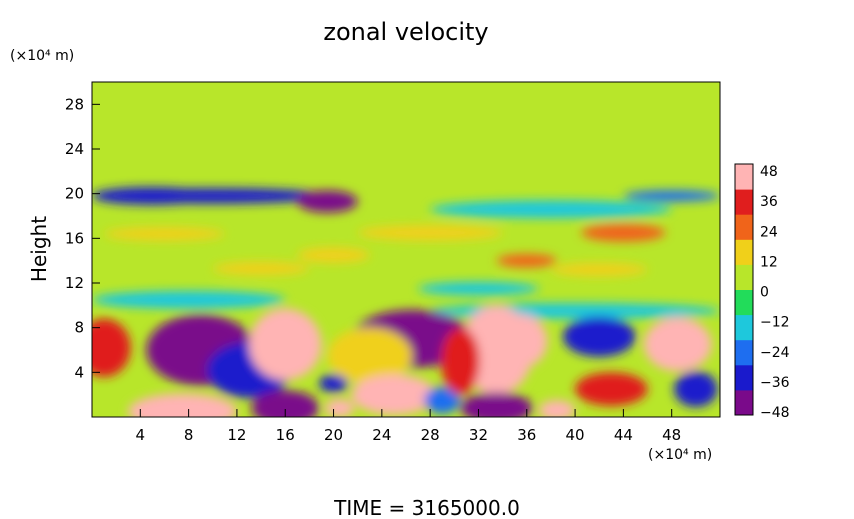 This screenshot has width=854, height=519. I want to click on colorbar-tick-label: −48, so click(775, 413).